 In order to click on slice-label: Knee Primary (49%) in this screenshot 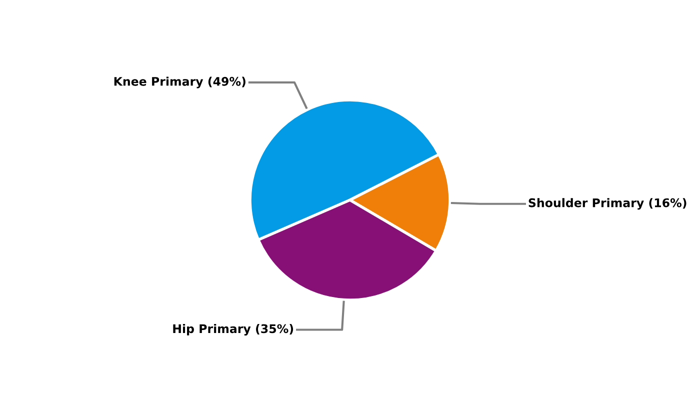, I will do `click(180, 82)`.